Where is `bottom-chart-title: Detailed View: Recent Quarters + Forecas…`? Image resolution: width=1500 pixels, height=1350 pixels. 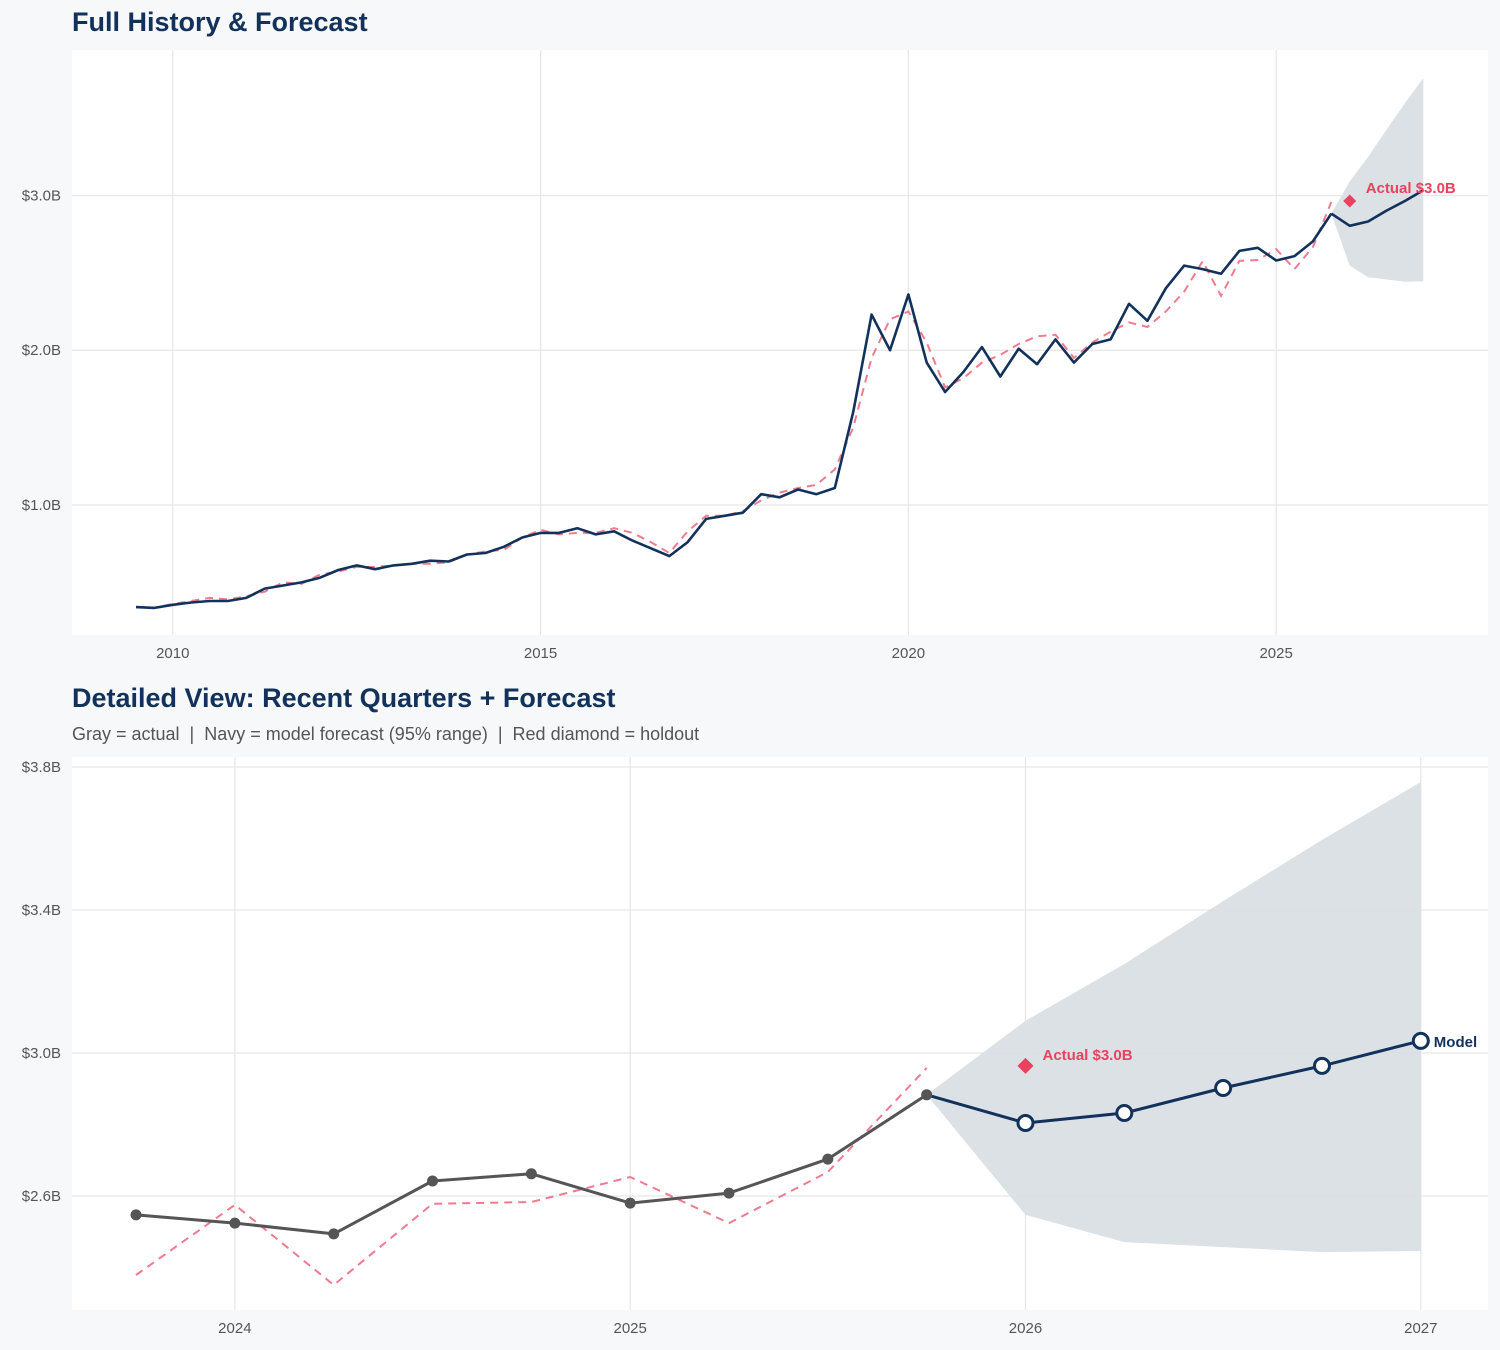
bottom-chart-title: Detailed View: Recent Quarters + Forecas… is located at coordinates (343, 698).